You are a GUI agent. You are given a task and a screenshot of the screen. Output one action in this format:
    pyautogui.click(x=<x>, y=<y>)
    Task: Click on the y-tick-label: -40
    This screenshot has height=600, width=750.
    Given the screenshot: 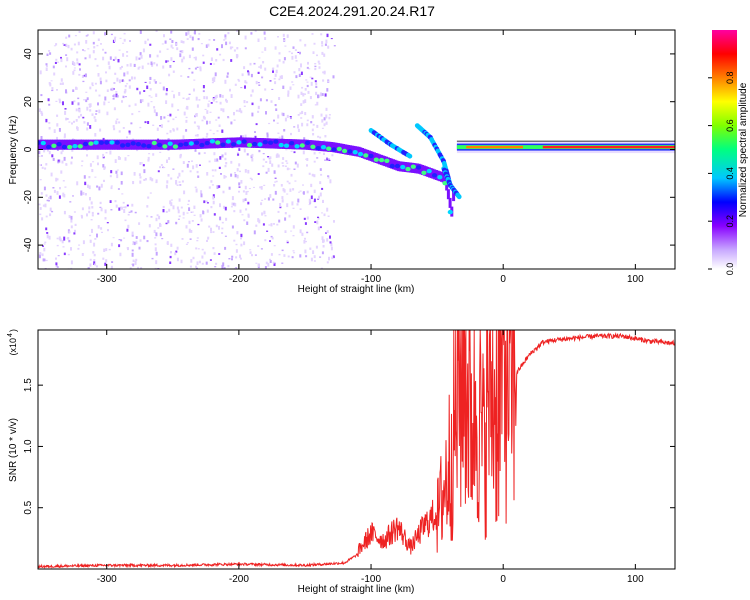 What is the action you would take?
    pyautogui.click(x=28, y=244)
    